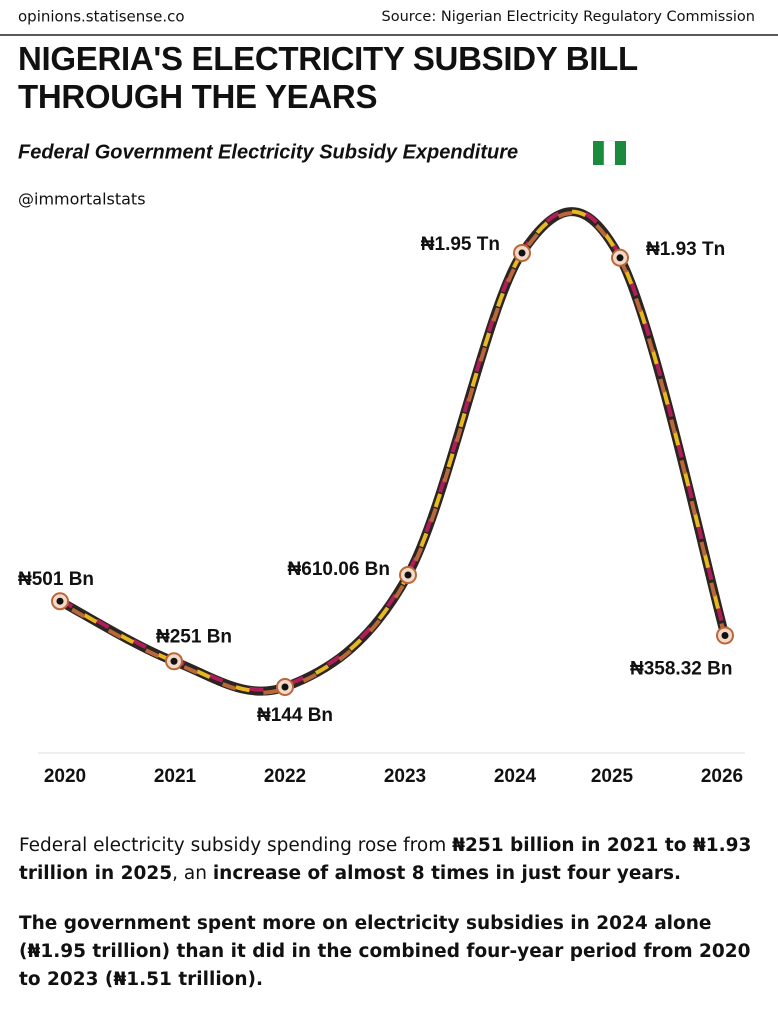  I want to click on x-tick-label: 2022, so click(285, 776).